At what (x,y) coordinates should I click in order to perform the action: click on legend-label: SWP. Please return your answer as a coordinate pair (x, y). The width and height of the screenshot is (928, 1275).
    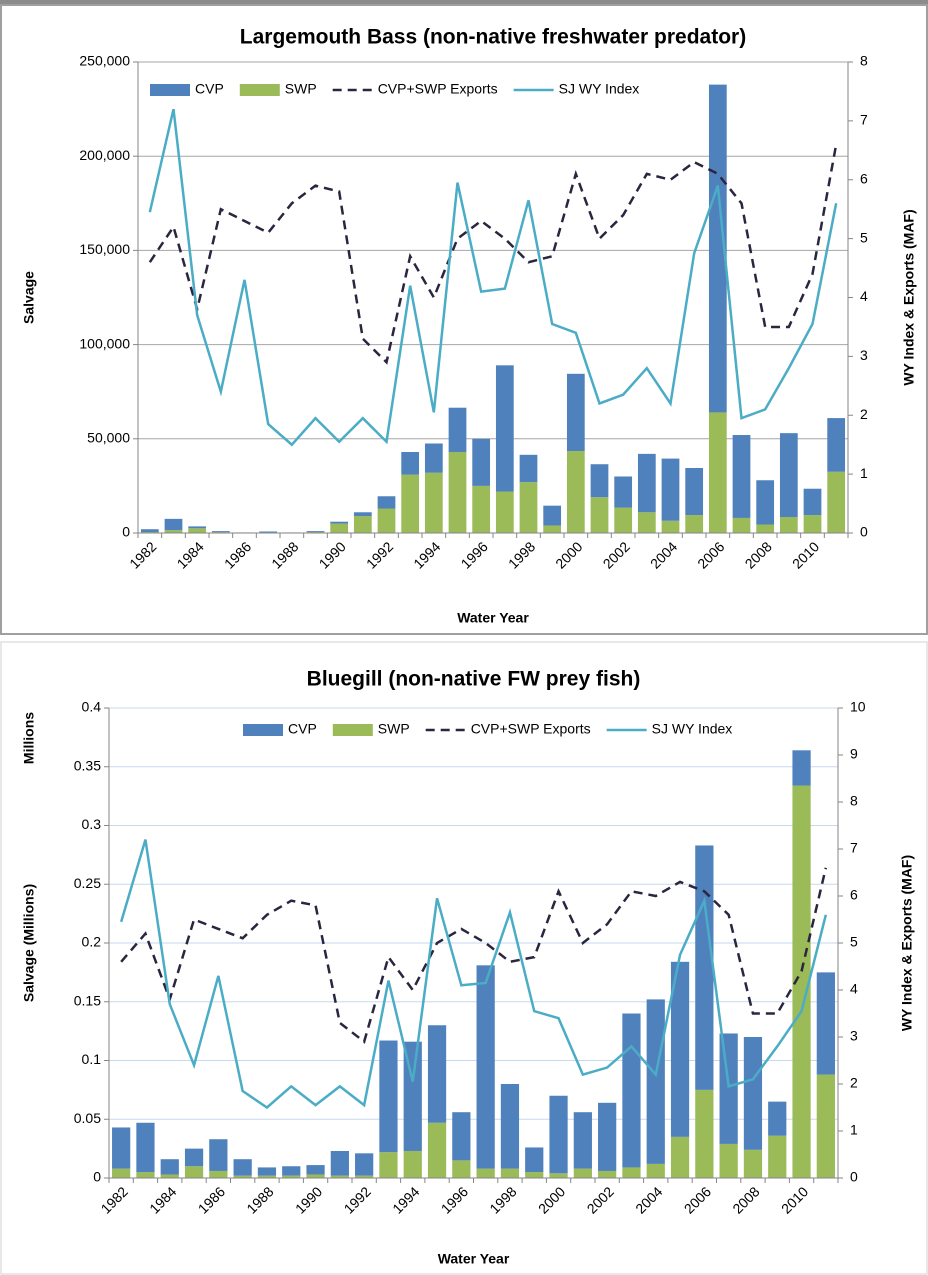
    Looking at the image, I should click on (394, 729).